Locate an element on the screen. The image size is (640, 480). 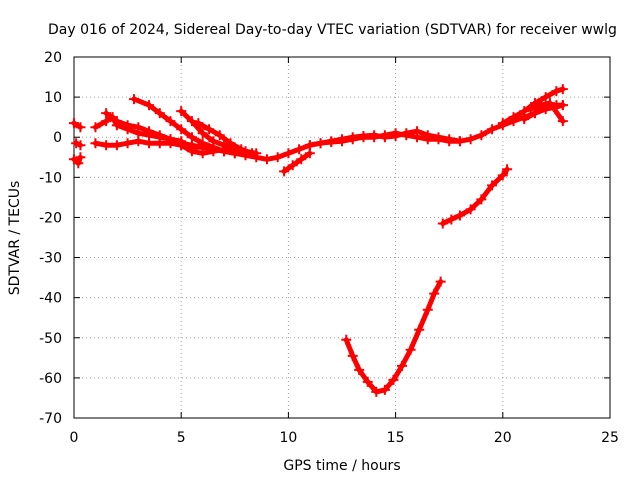
y-tick-label: -20 is located at coordinates (50, 218).